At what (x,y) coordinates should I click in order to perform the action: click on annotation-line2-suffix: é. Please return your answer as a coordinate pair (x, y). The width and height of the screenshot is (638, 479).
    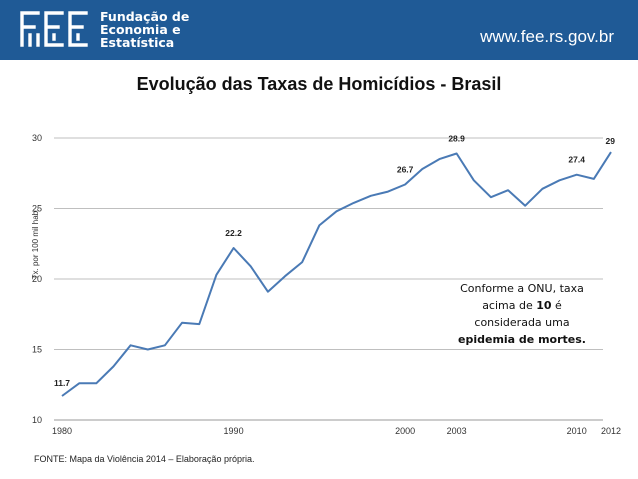
    Looking at the image, I should click on (556, 305).